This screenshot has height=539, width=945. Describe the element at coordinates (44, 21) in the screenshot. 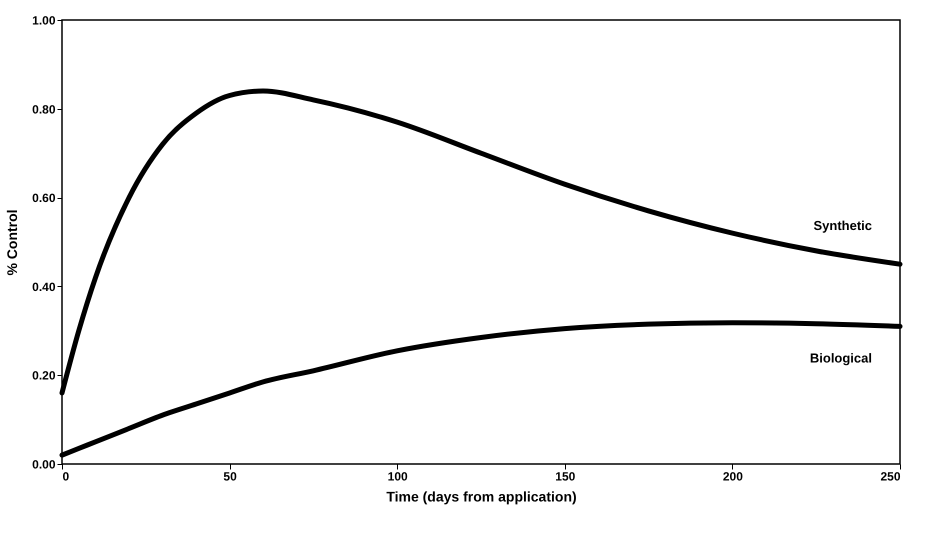

I see `y-tick-label: 1.00` at that location.